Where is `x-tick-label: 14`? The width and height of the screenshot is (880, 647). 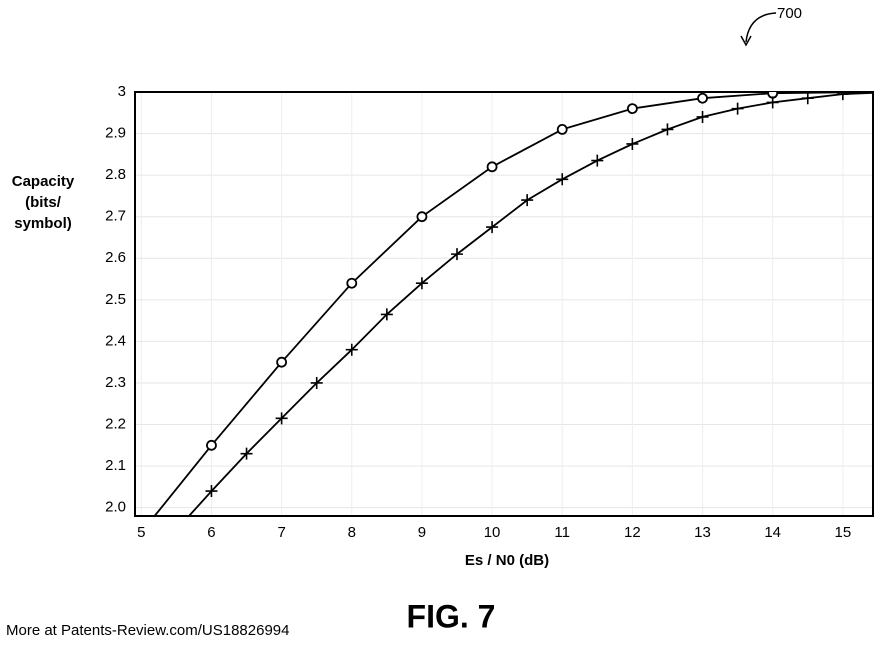
x-tick-label: 14 is located at coordinates (772, 532).